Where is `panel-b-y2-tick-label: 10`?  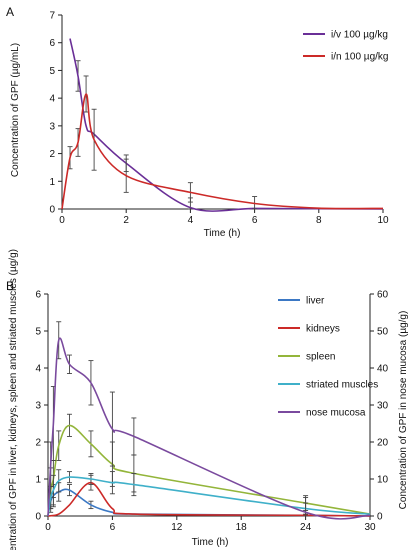 panel-b-y2-tick-label: 10 is located at coordinates (383, 480).